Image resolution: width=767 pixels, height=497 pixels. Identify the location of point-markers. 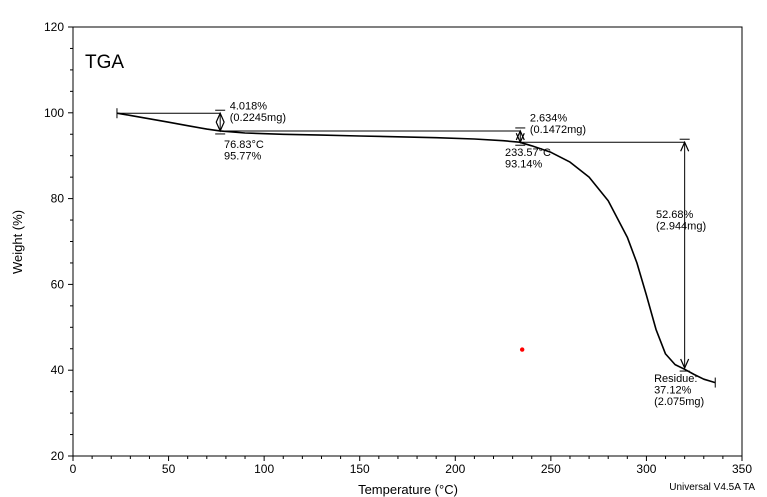
(522, 349).